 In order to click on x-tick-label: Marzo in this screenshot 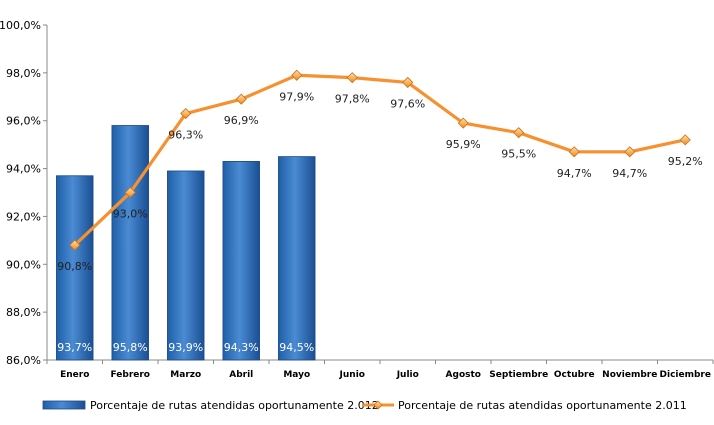, I will do `click(185, 375)`.